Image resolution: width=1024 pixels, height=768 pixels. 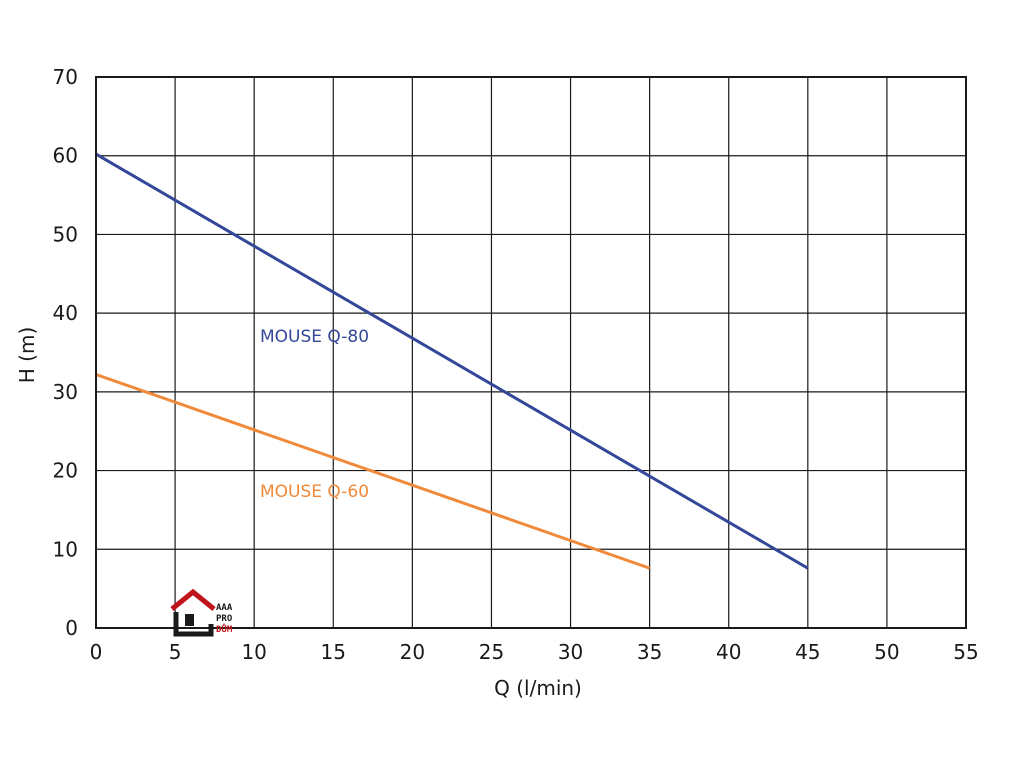 I want to click on x-axis-title: Q (l/min), so click(x=538, y=688).